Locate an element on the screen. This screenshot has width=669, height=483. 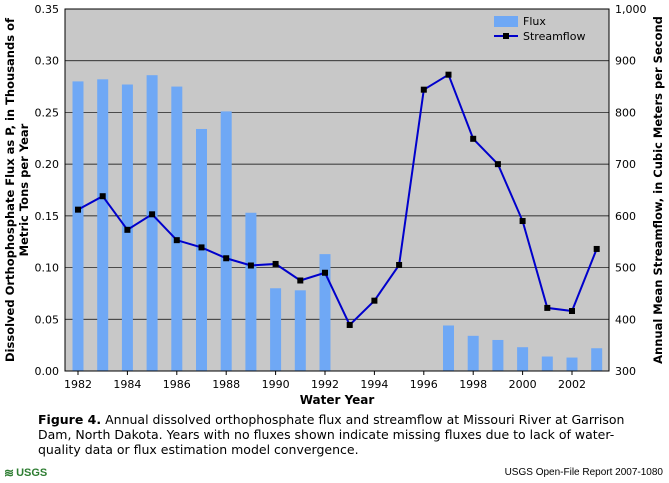
y-left-tick-label: 0.20 is located at coordinates (47, 164).